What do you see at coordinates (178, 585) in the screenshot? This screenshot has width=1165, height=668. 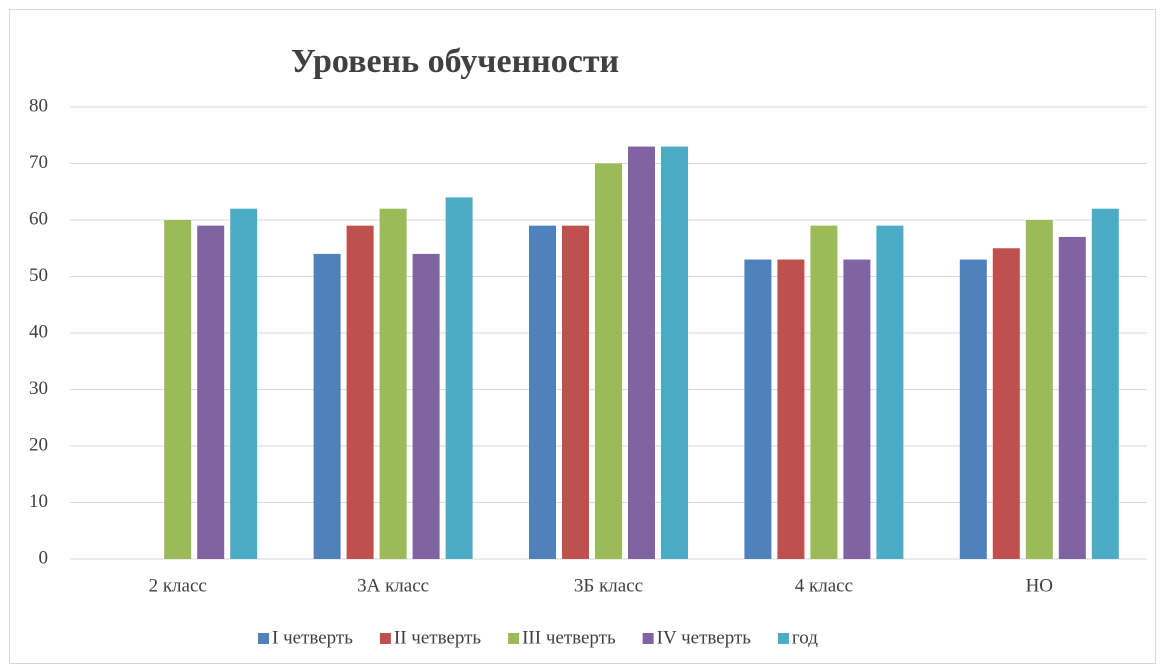 I see `x-tick-label: 2 класс` at bounding box center [178, 585].